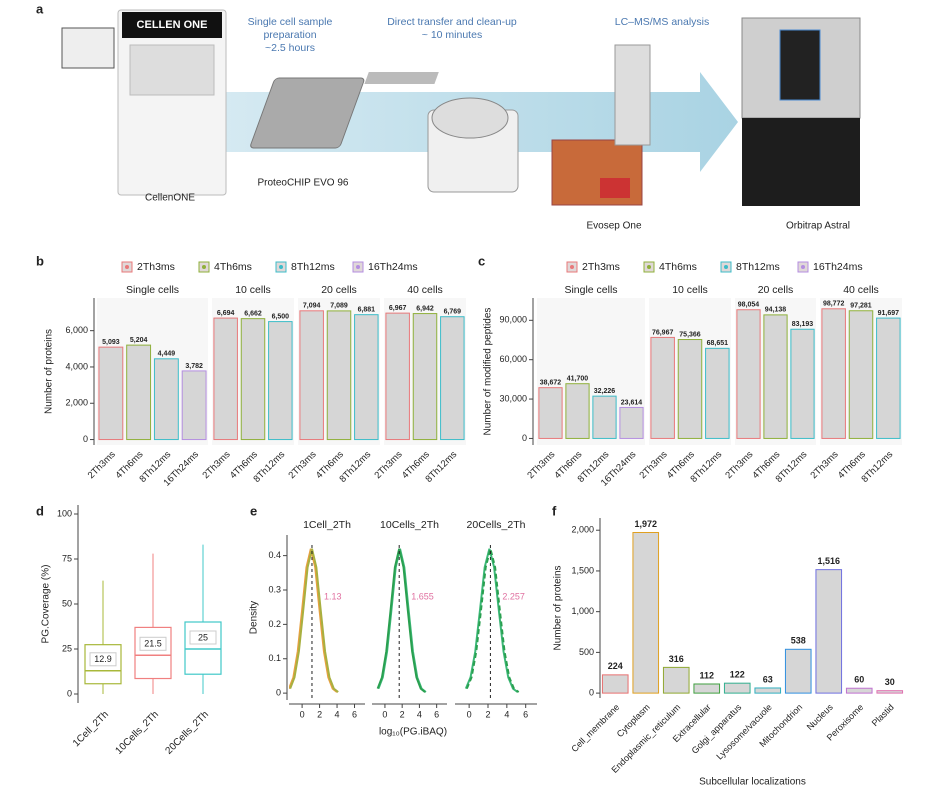  Describe the element at coordinates (88, 48) in the screenshot. I see `monitor` at that location.